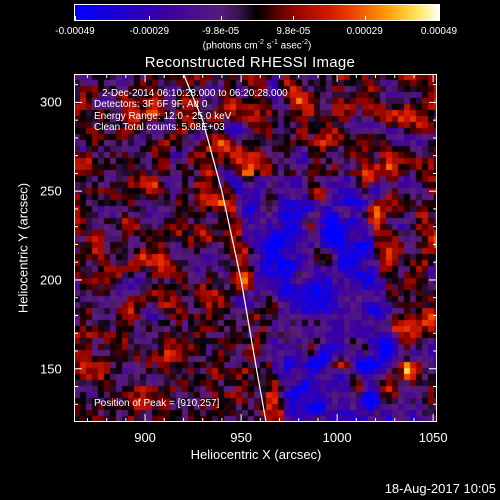 This screenshot has height=500, width=500. What do you see at coordinates (256, 454) in the screenshot?
I see `x-axis-label: Heliocentric X (arcsec)` at bounding box center [256, 454].